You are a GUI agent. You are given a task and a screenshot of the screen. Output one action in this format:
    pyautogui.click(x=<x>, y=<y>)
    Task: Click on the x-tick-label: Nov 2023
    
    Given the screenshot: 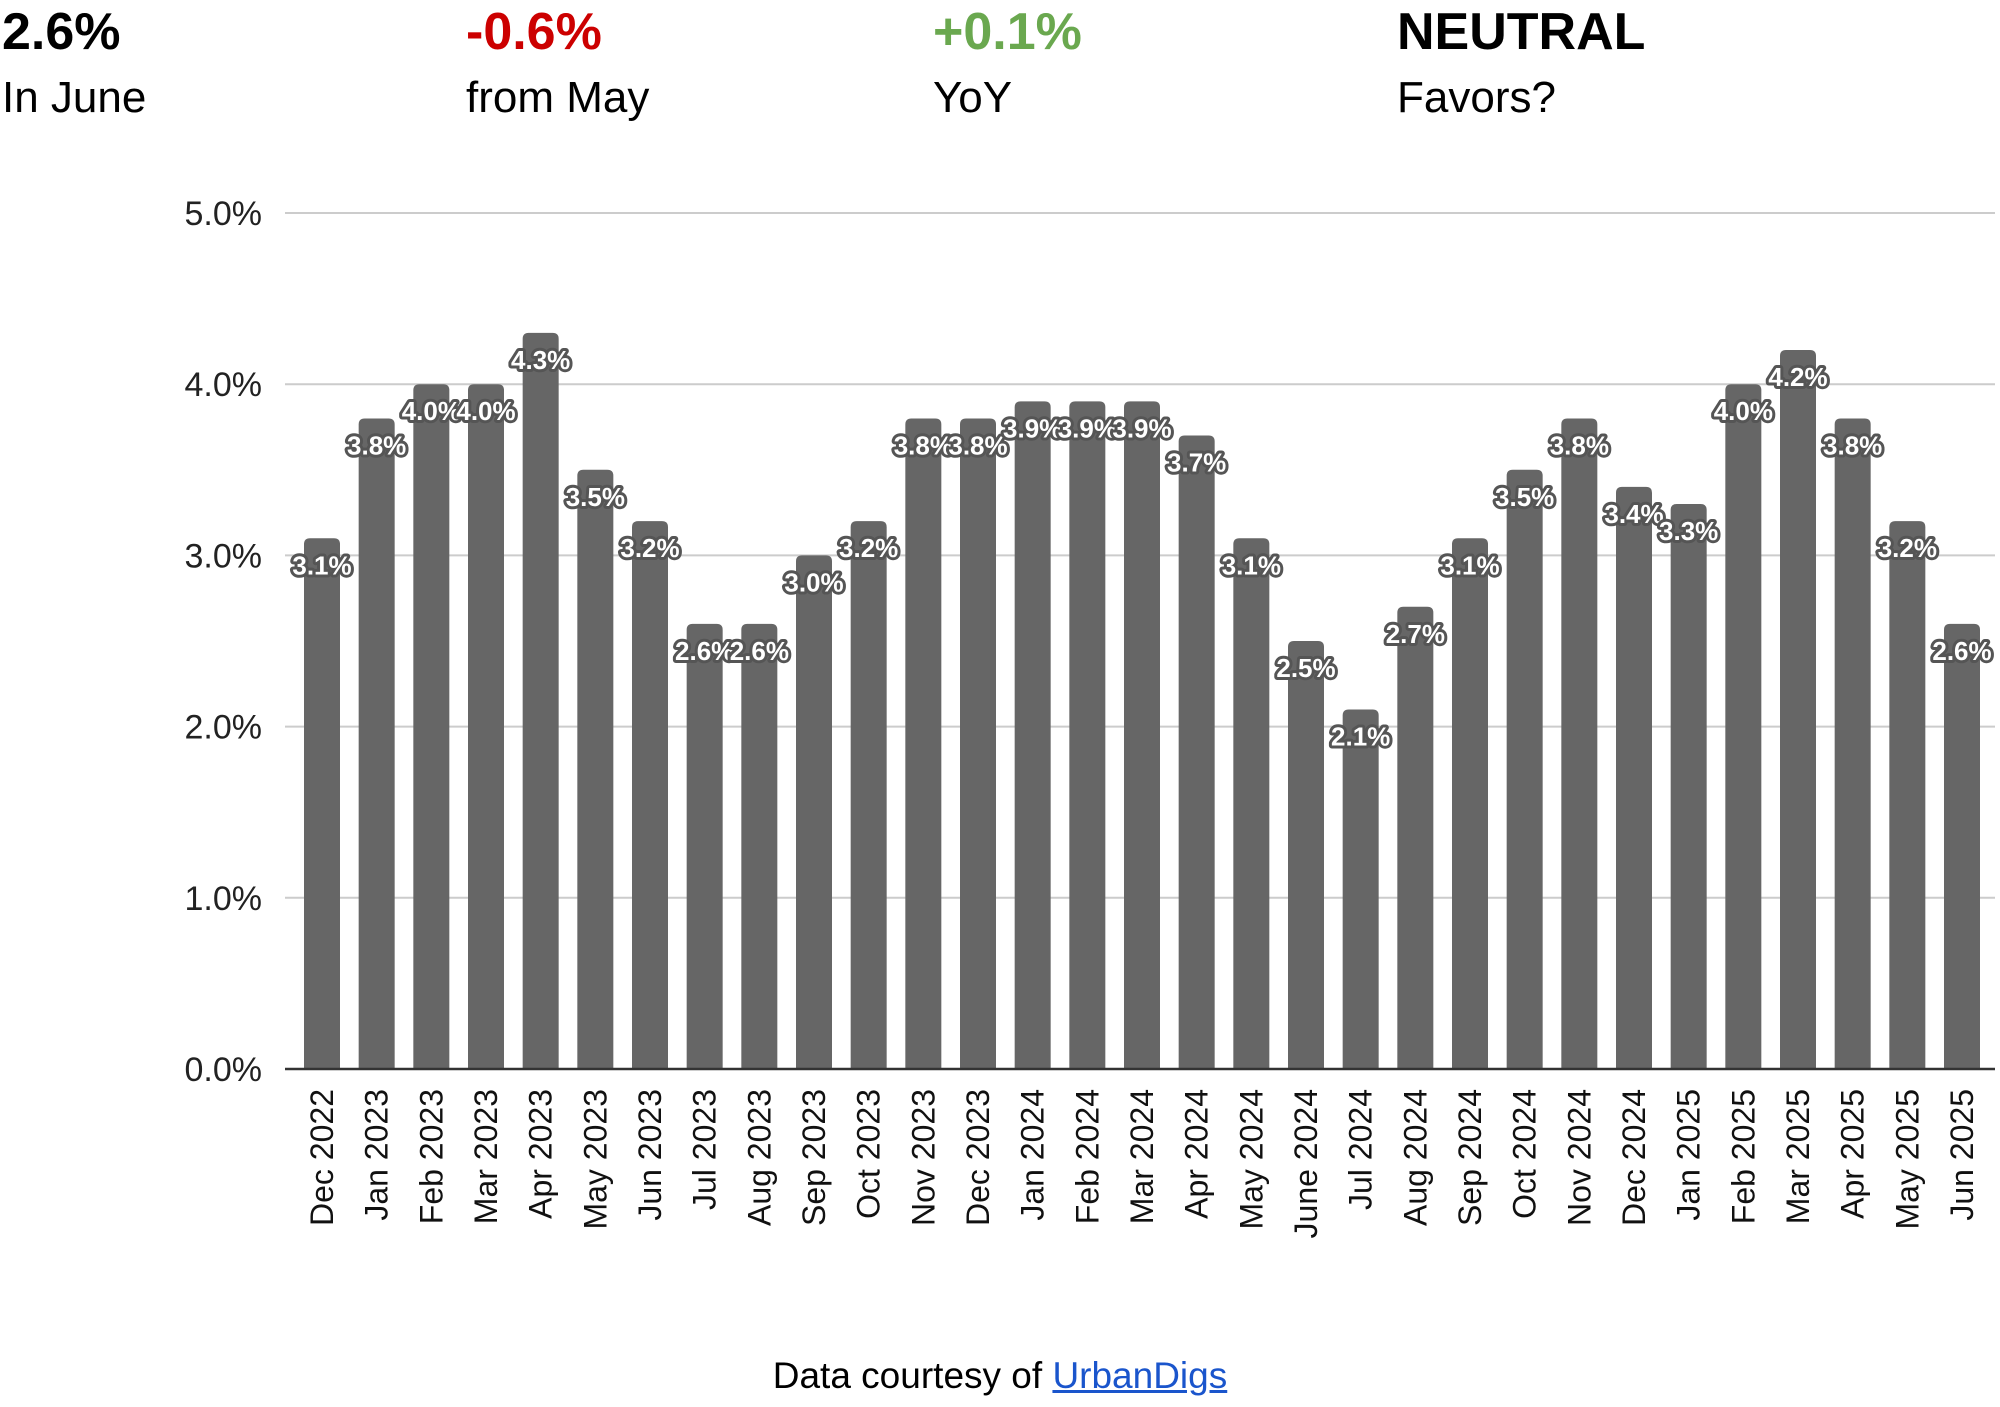 What is the action you would take?
    pyautogui.click(x=923, y=1157)
    